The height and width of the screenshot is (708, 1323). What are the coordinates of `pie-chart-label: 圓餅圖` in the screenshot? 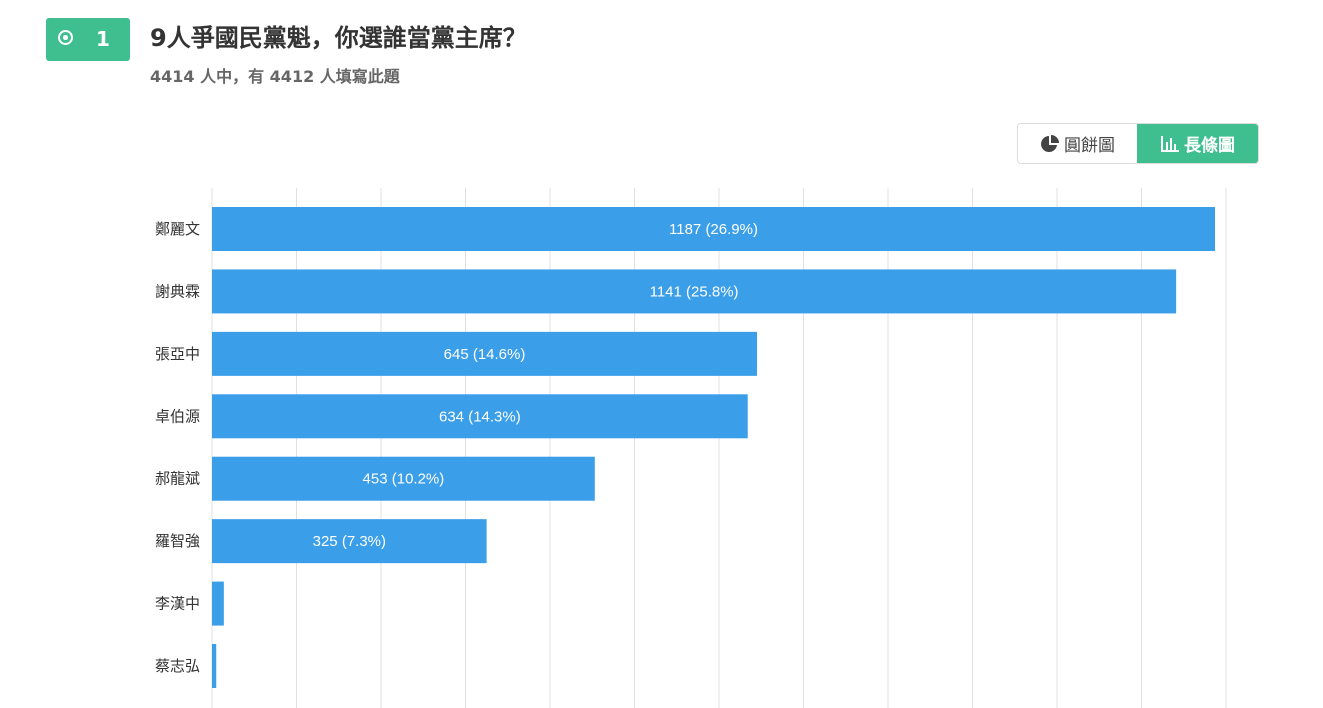 It's located at (1089, 146).